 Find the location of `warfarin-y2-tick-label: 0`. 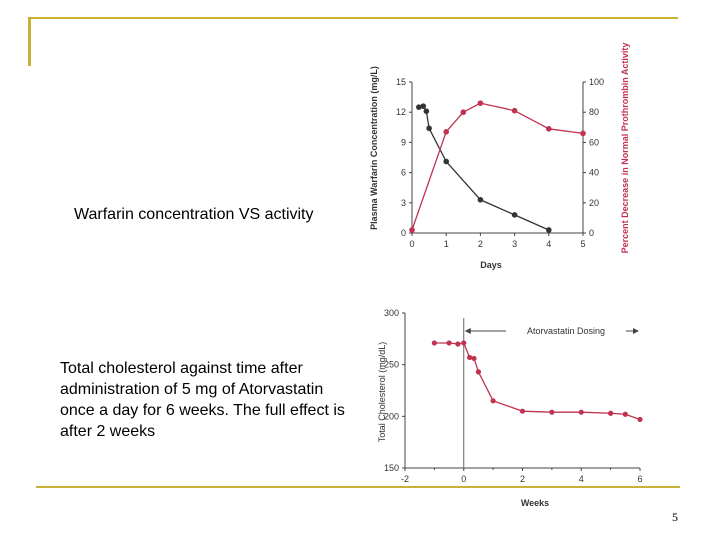

warfarin-y2-tick-label: 0 is located at coordinates (591, 233).